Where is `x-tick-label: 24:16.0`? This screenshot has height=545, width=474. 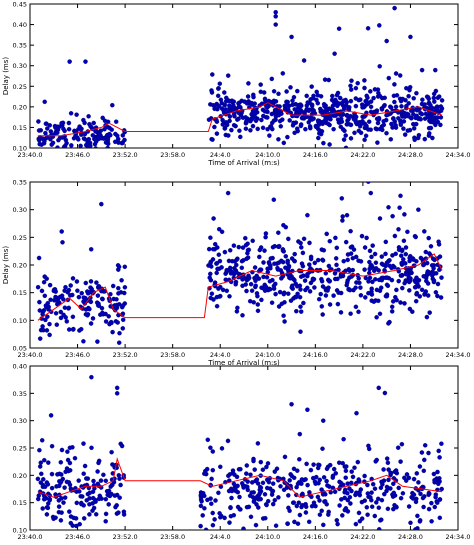 x-tick-label: 24:16.0 is located at coordinates (315, 355).